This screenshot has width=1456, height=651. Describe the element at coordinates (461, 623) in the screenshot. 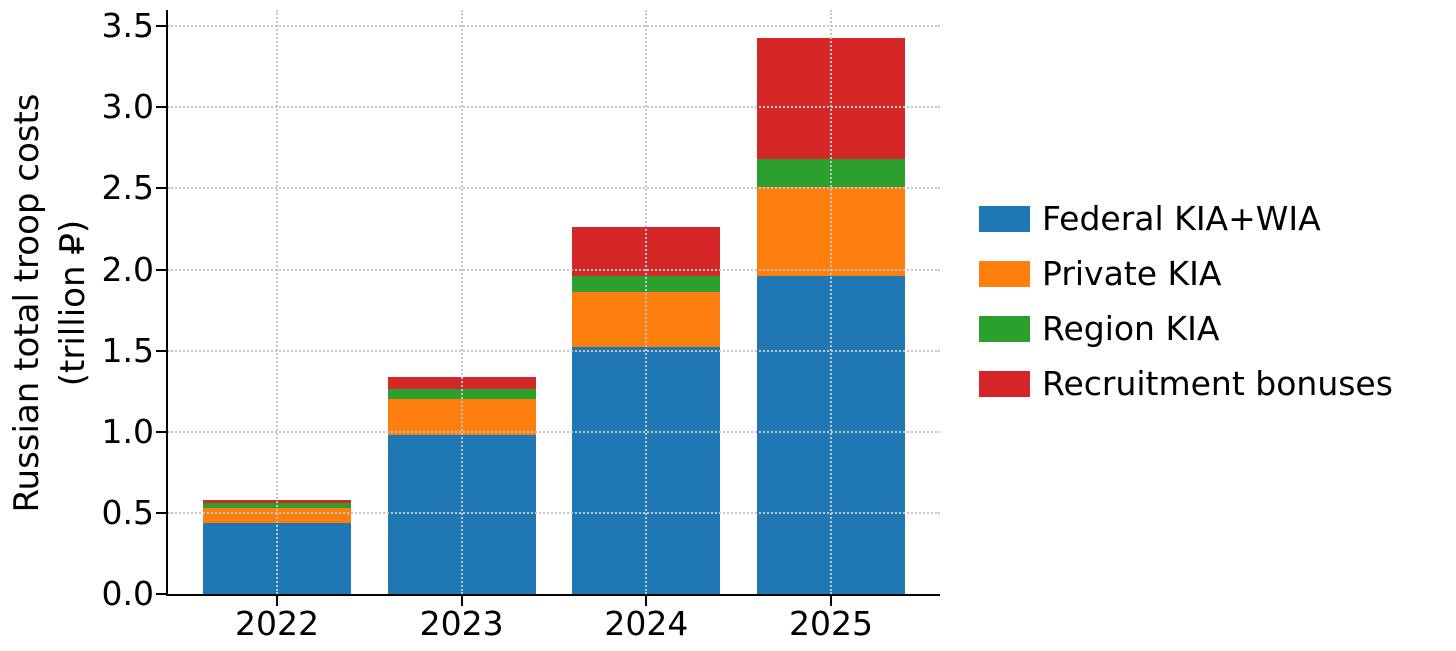

I see `x-tick-label-2023: 2023` at that location.